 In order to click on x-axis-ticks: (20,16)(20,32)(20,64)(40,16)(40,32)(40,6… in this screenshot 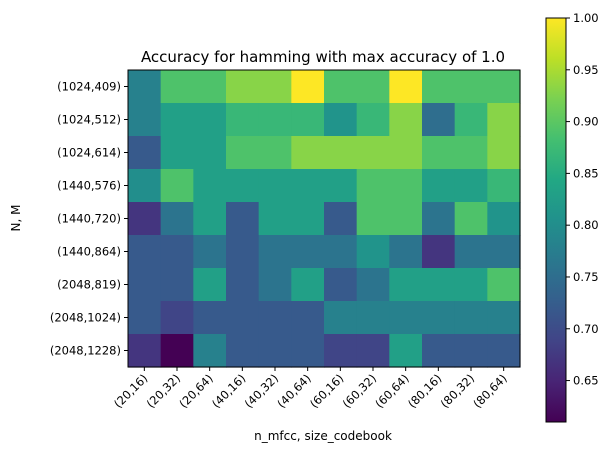, I will do `click(310, 389)`.